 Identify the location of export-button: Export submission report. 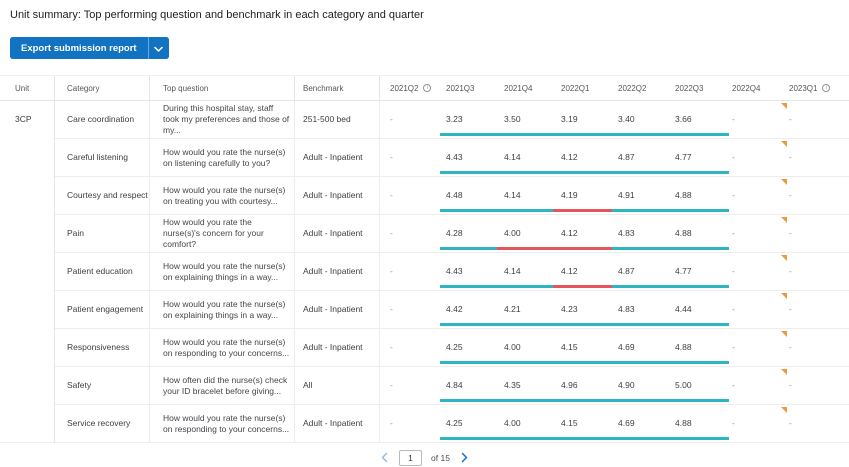
(79, 48).